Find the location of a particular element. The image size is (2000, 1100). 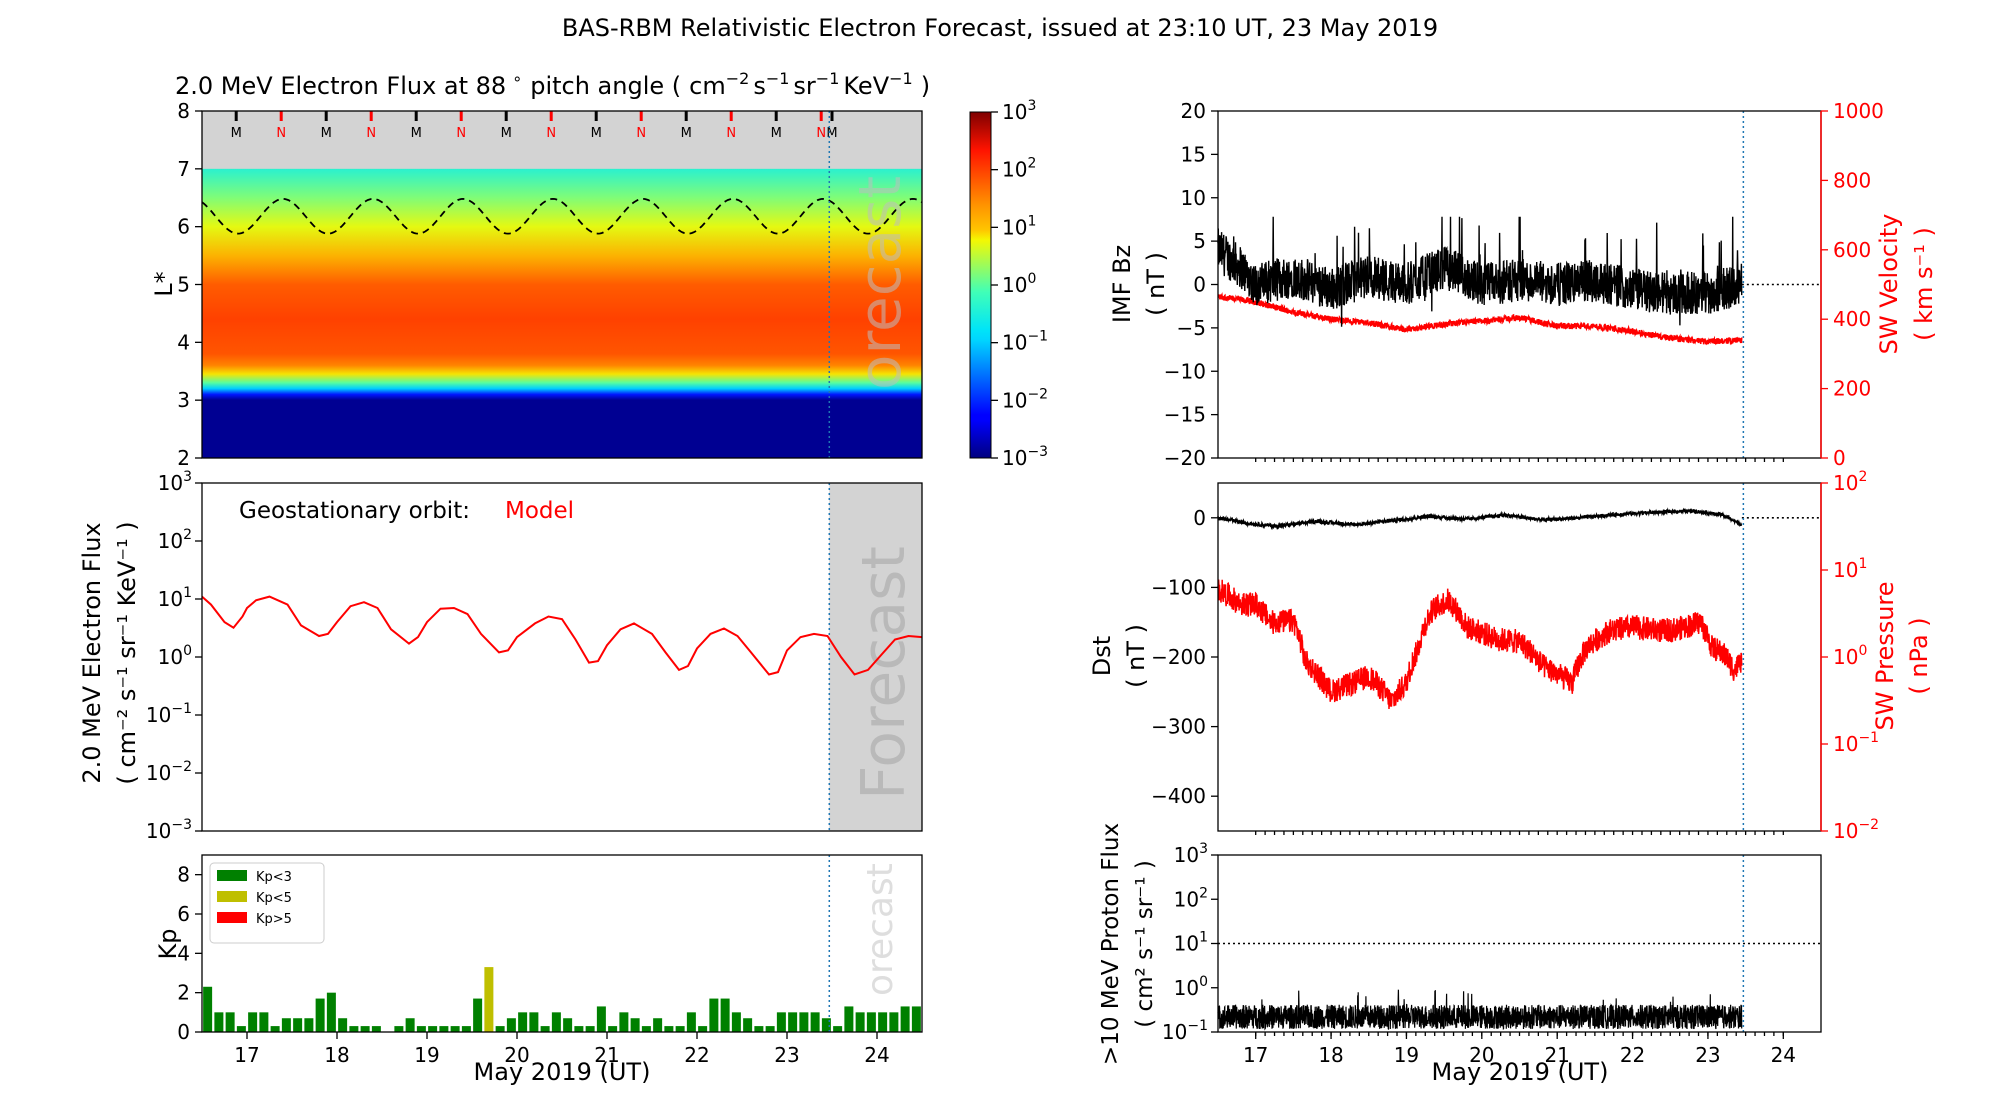

cbar-tick-label: 10¹ is located at coordinates (1019, 226).